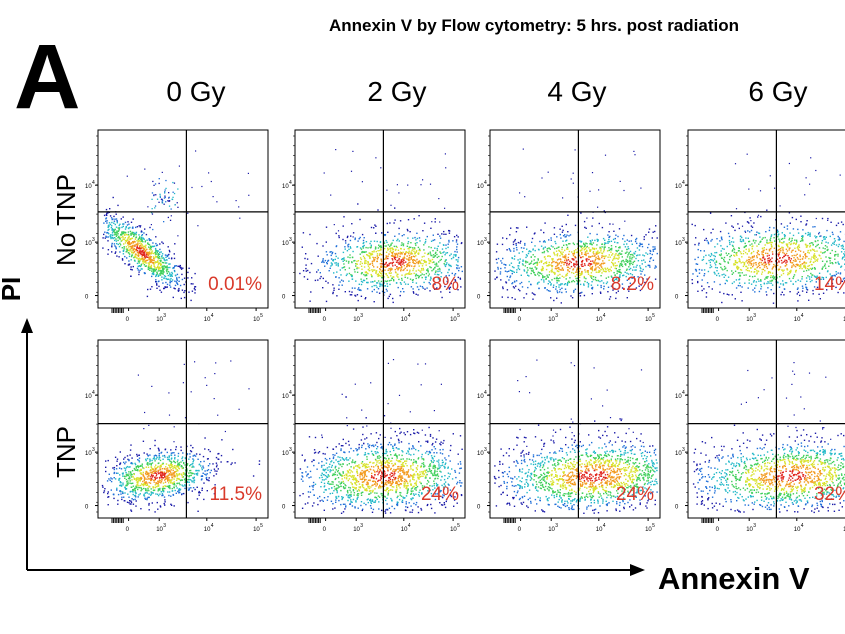 This screenshot has height=634, width=845. I want to click on scatter-panel, so click(181, 436).